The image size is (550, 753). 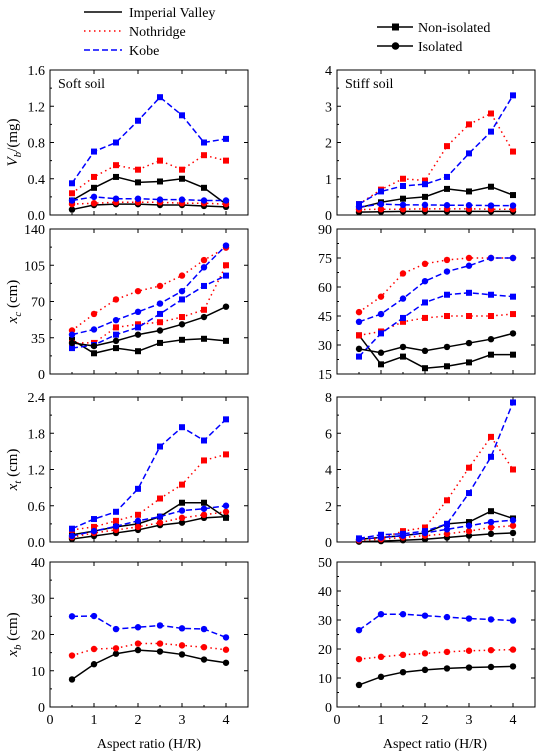 What do you see at coordinates (34, 230) in the screenshot?
I see `y-tick-label: 140` at bounding box center [34, 230].